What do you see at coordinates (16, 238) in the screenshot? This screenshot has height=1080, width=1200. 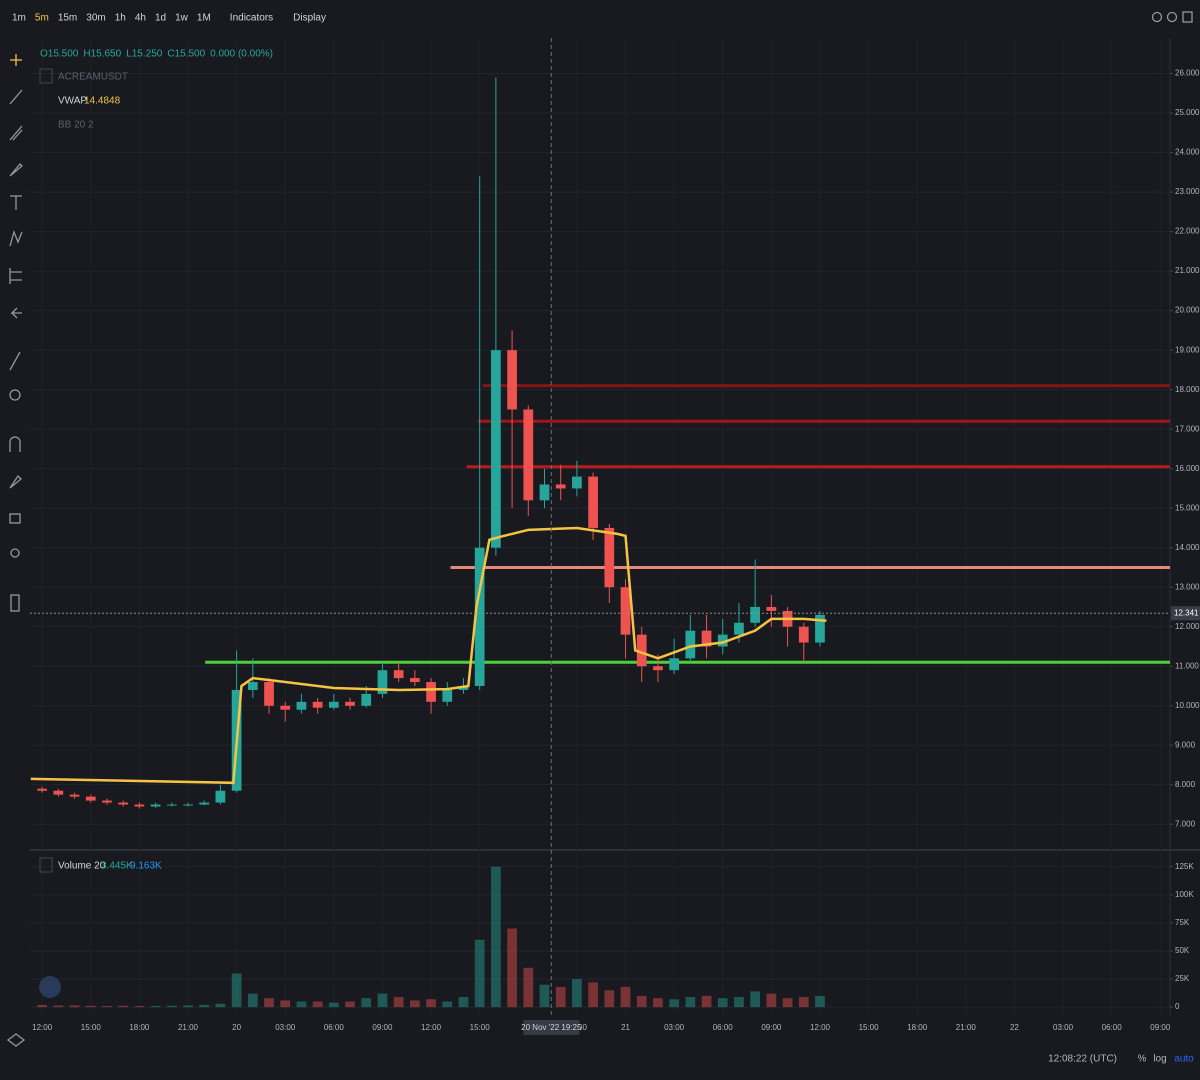 I see `pattern-tool` at bounding box center [16, 238].